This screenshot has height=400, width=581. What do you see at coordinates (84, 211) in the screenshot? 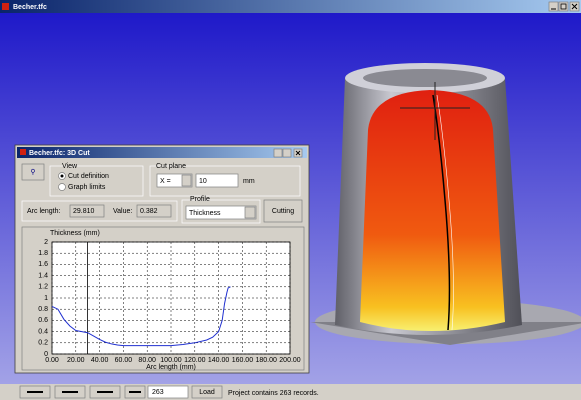
I see `arc-length-value: 29.810` at bounding box center [84, 211].